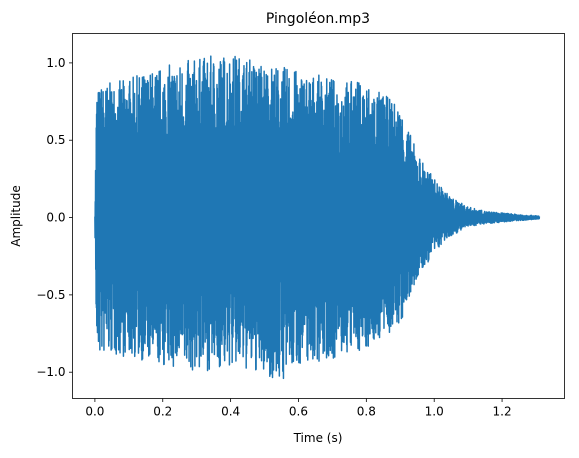  What do you see at coordinates (298, 412) in the screenshot?
I see `x-tick-label: 0.6` at bounding box center [298, 412].